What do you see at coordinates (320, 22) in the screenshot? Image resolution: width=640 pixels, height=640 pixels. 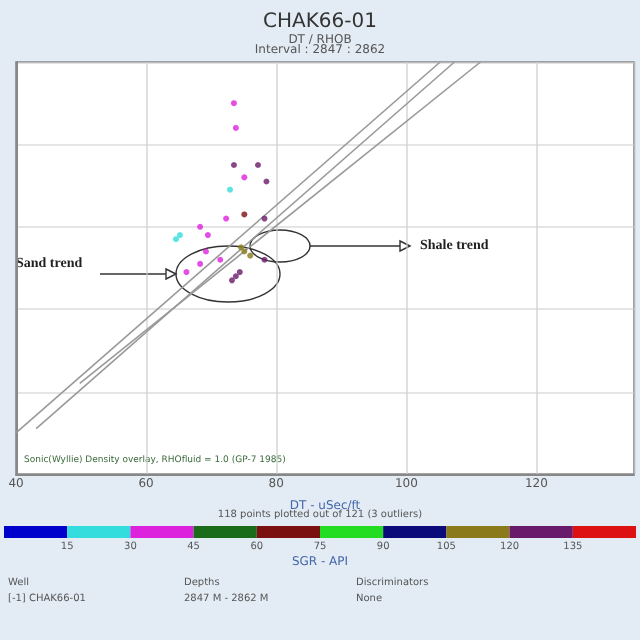 I see `chart-title: CHAK66-01` at bounding box center [320, 22].